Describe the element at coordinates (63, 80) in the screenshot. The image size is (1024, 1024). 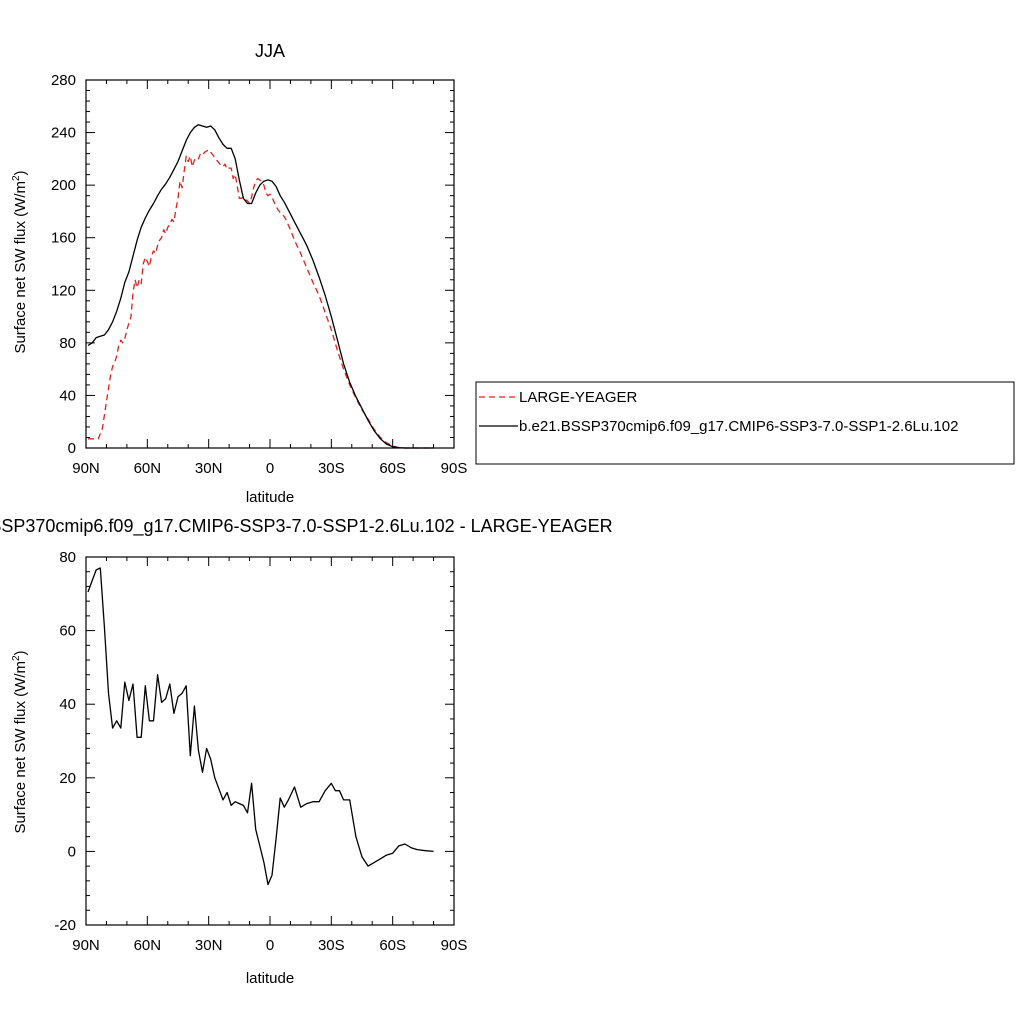
I see `top-y-tick-label: 280` at that location.